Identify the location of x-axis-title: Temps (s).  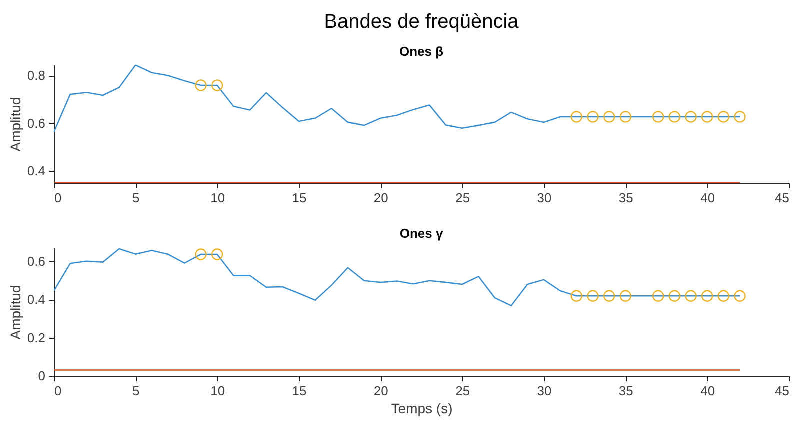
(422, 408).